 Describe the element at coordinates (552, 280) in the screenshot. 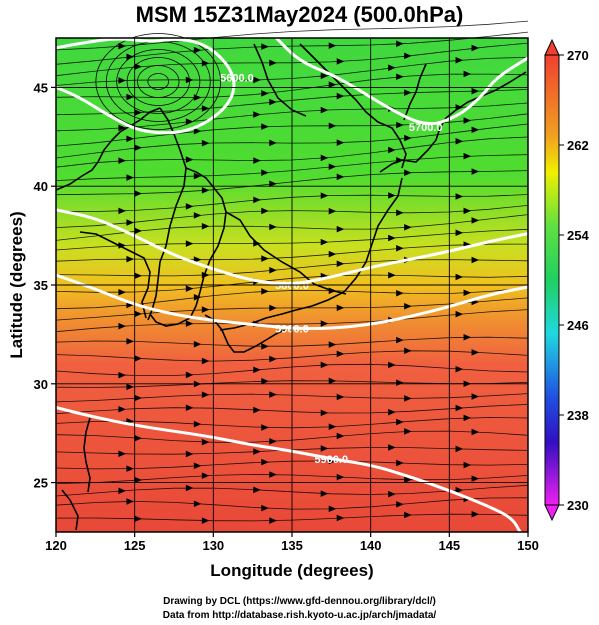

I see `colorbar-gradient` at that location.